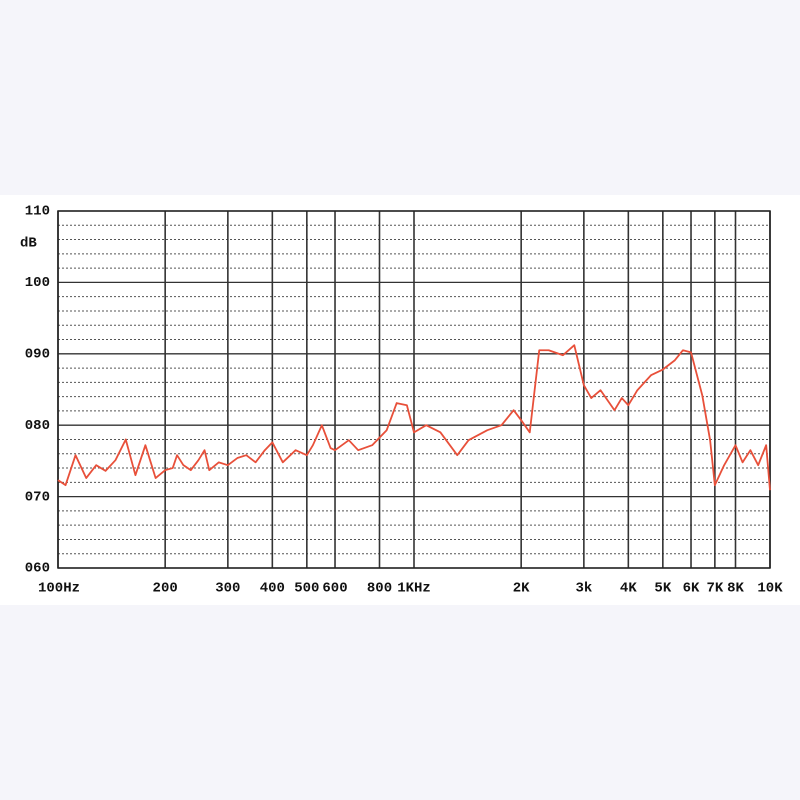 The image size is (800, 800). What do you see at coordinates (165, 589) in the screenshot?
I see `x-tick-label: 200` at bounding box center [165, 589].